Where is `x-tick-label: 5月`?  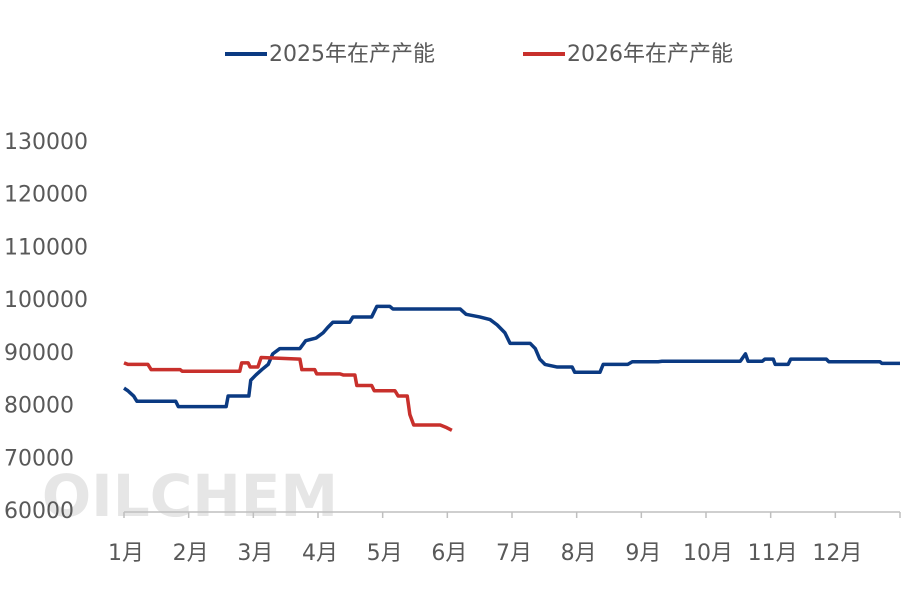 x-tick-label: 5月 is located at coordinates (385, 553).